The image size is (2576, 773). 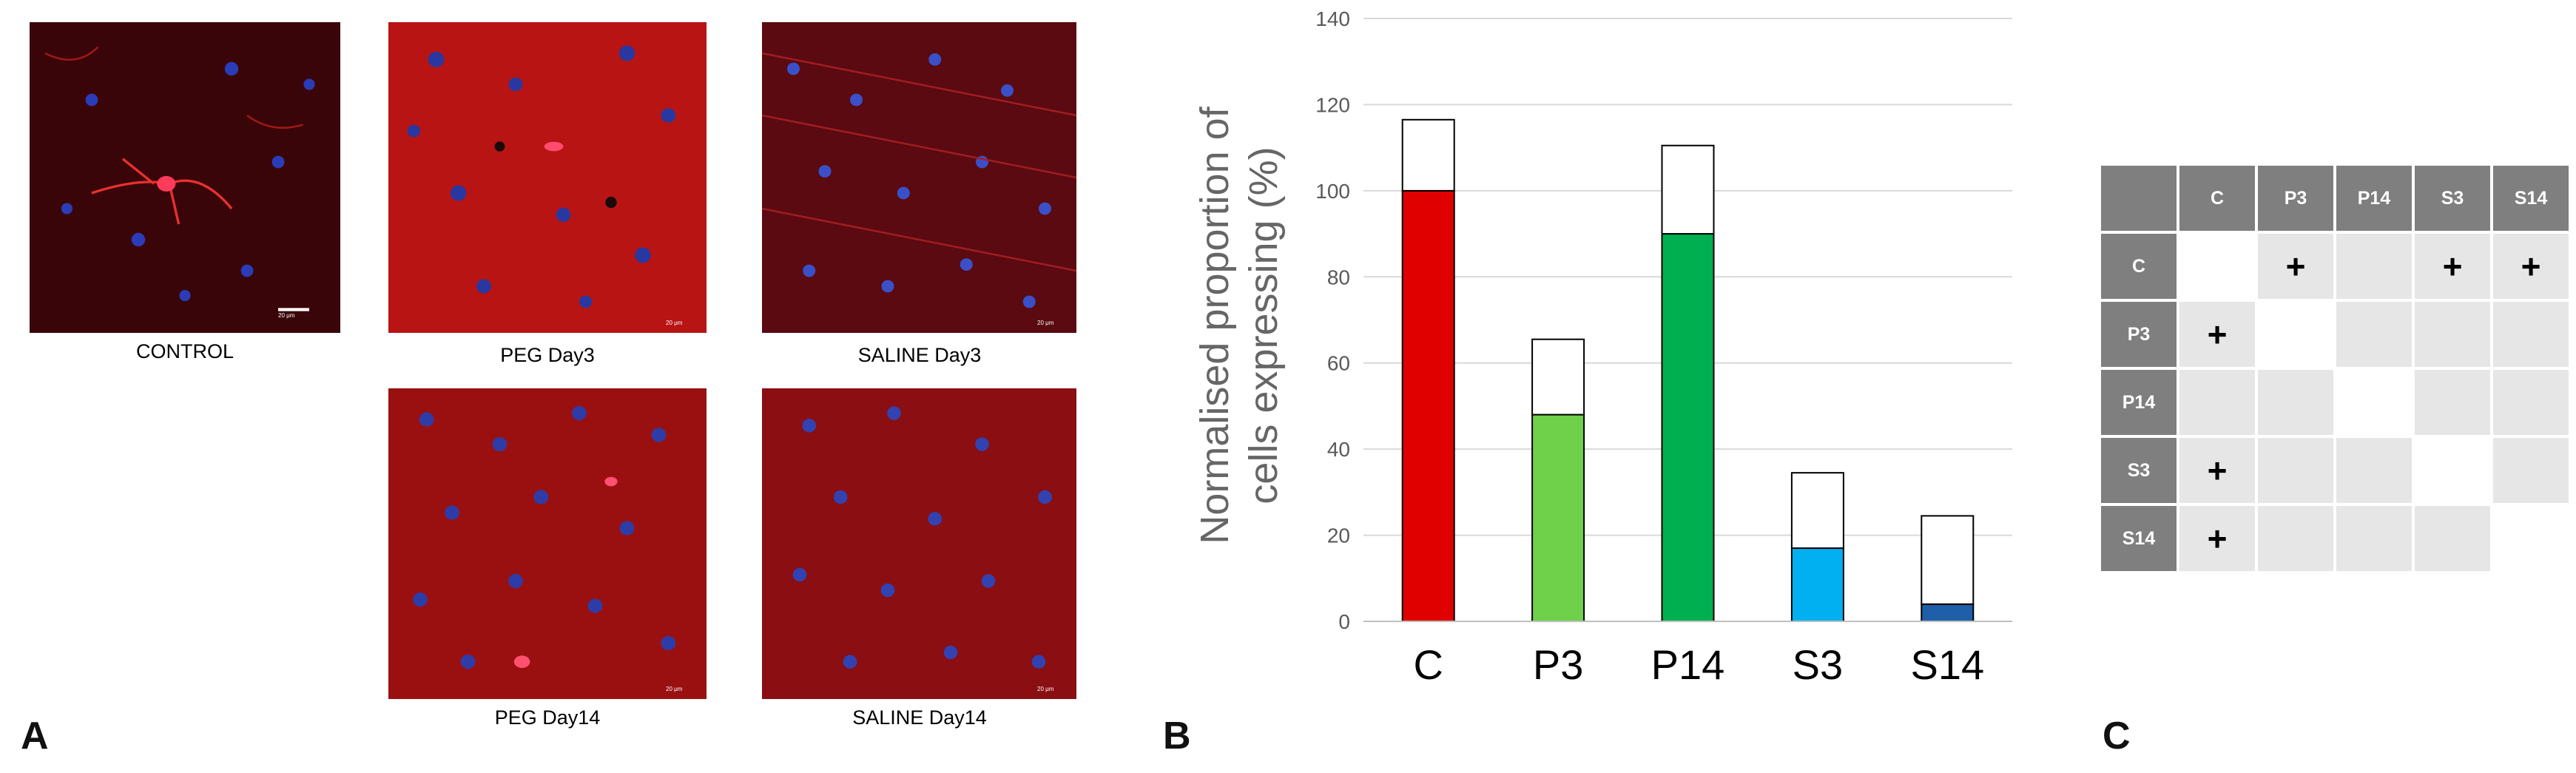 What do you see at coordinates (2139, 538) in the screenshot?
I see `matrix-row-header: S14` at bounding box center [2139, 538].